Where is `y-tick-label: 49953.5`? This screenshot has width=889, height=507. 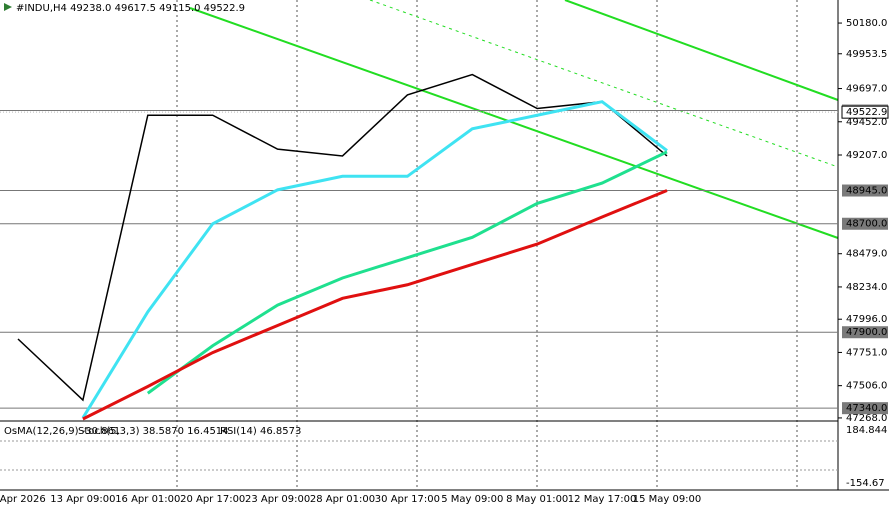 y-tick-label: 49953.5 is located at coordinates (866, 54).